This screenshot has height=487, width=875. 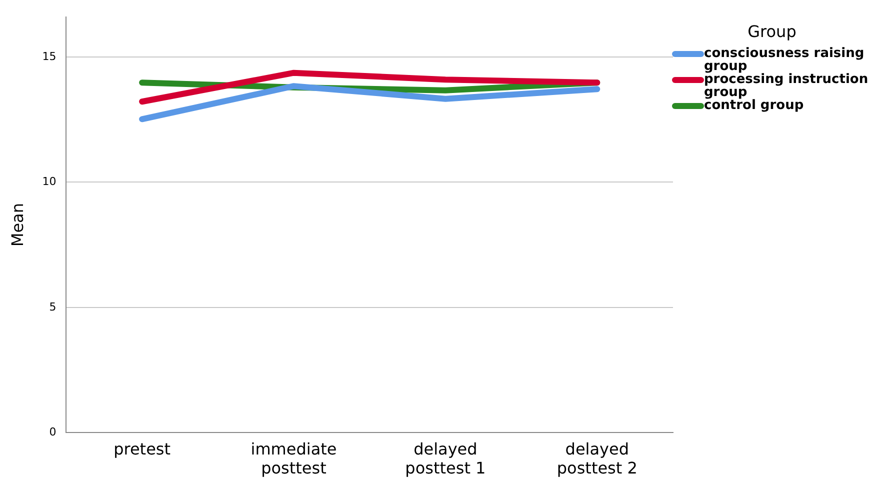 What do you see at coordinates (52, 431) in the screenshot?
I see `y-tick-label: 0` at bounding box center [52, 431].